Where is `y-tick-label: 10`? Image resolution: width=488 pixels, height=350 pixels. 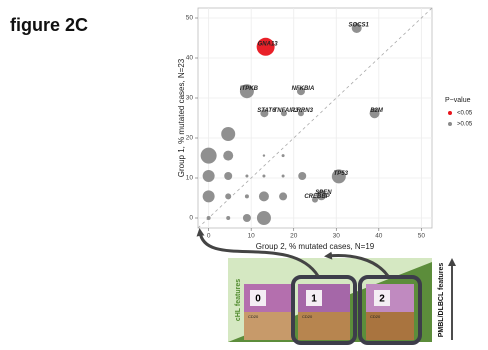 y-tick-label: 10 is located at coordinates (190, 178).